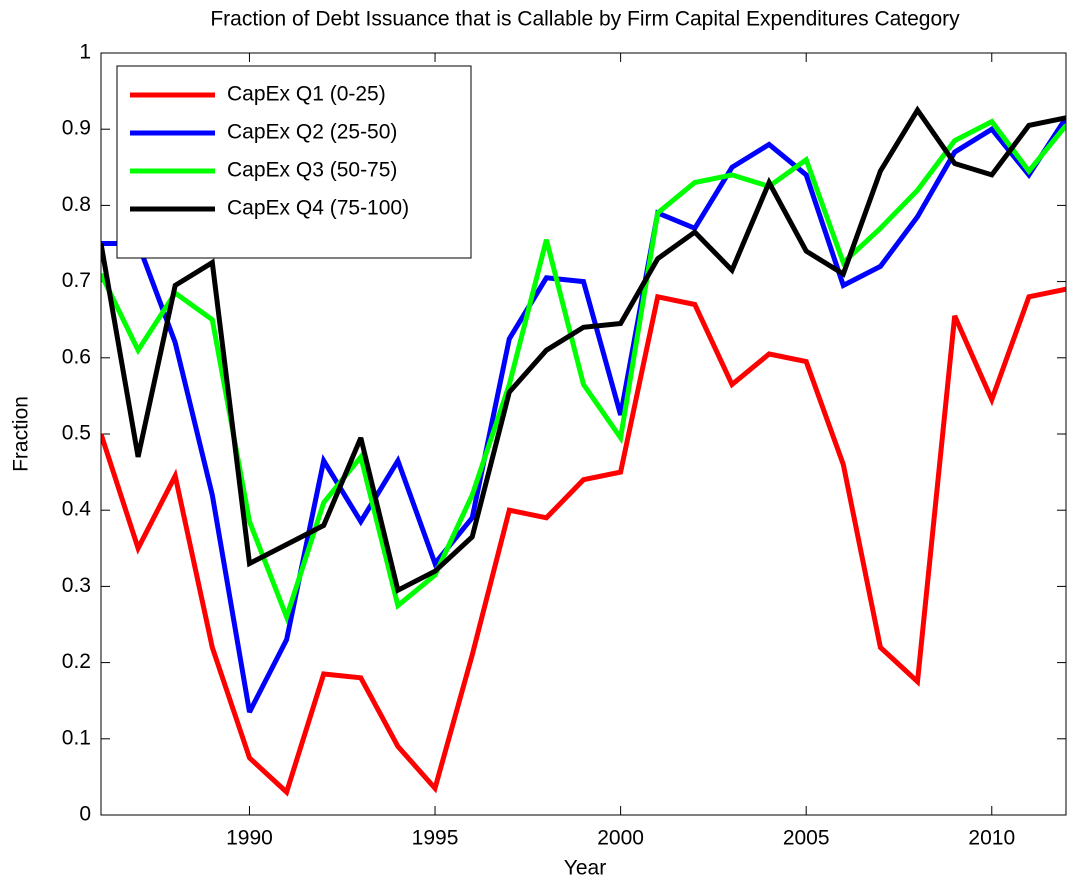 The image size is (1078, 886). I want to click on legend-box, so click(294, 162).